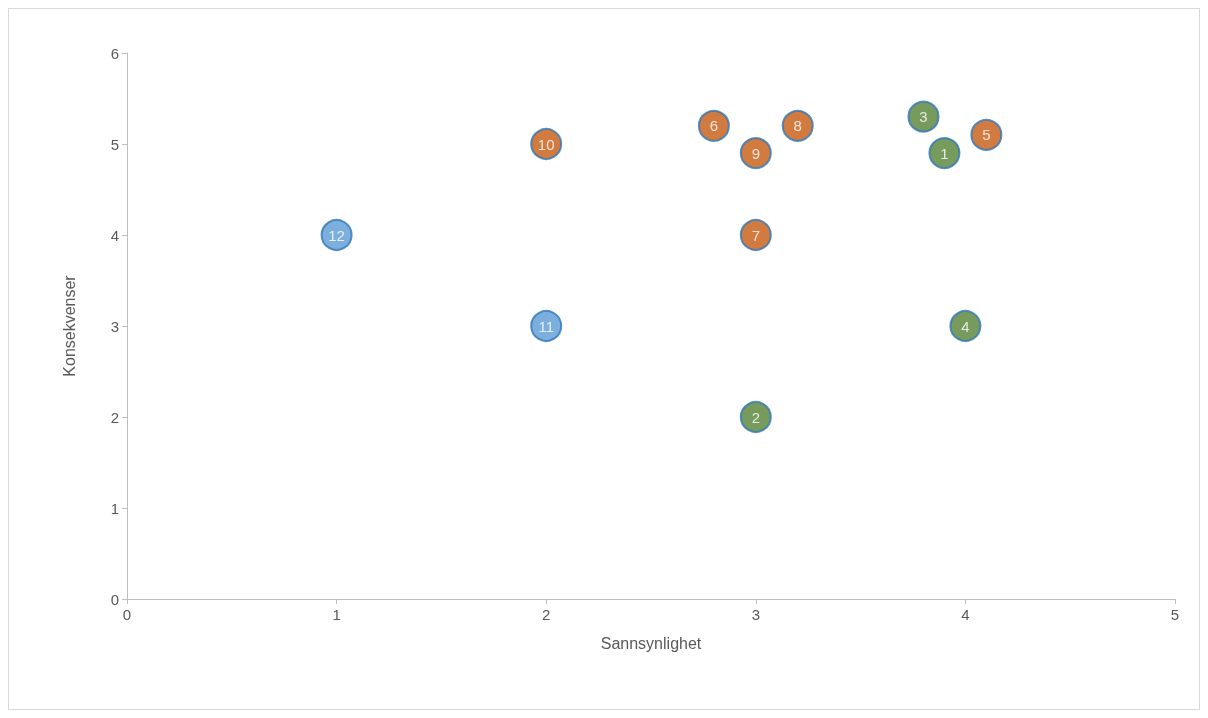 This screenshot has height=718, width=1208. What do you see at coordinates (546, 614) in the screenshot?
I see `x-tick-label: 2` at bounding box center [546, 614].